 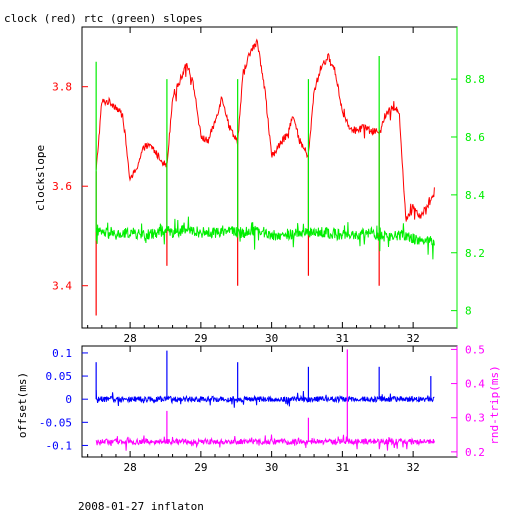 What do you see at coordinates (475, 384) in the screenshot?
I see `y-tick-label-right: 0.4` at bounding box center [475, 384].